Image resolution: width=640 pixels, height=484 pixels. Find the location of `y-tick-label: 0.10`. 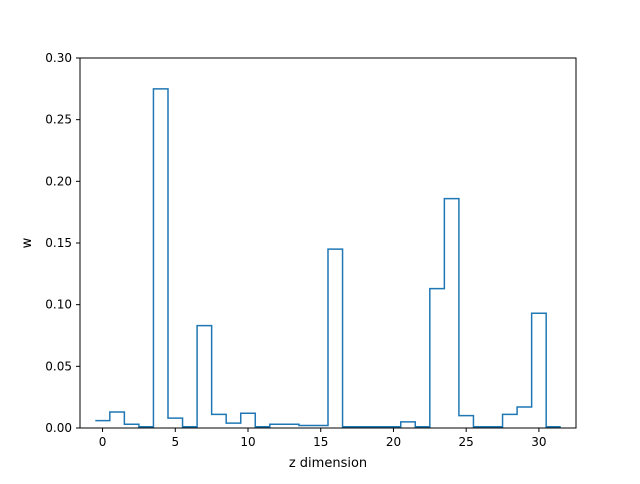

y-tick-label: 0.10 is located at coordinates (58, 305).